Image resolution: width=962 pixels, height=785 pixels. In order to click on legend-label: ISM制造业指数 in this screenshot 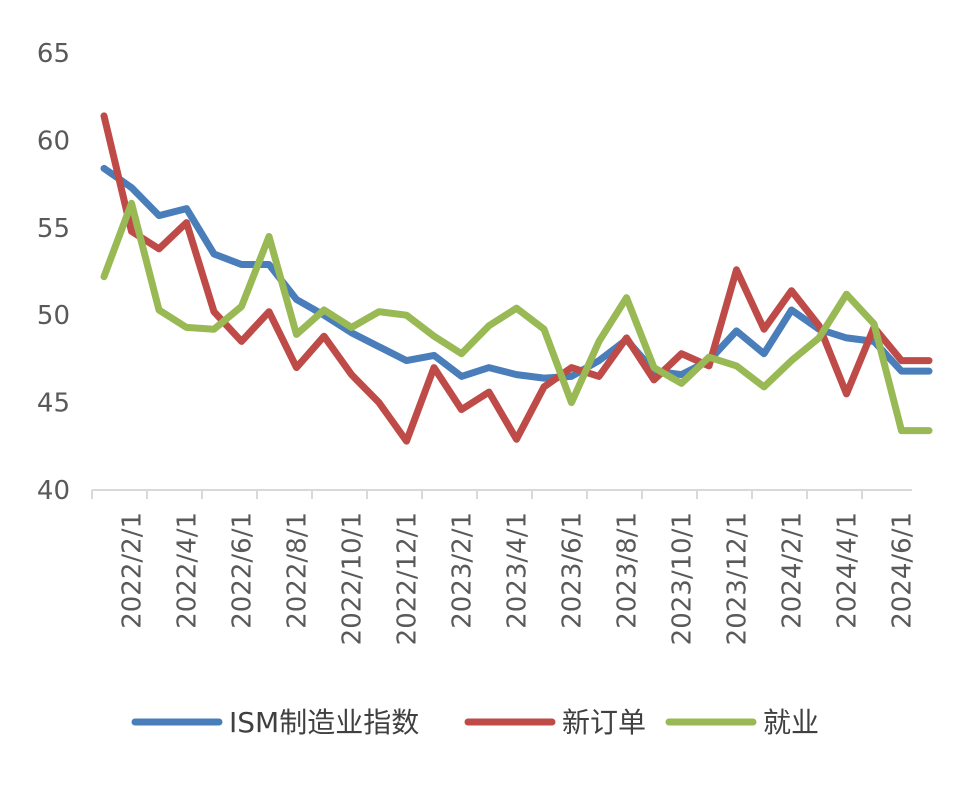, I will do `click(324, 722)`.